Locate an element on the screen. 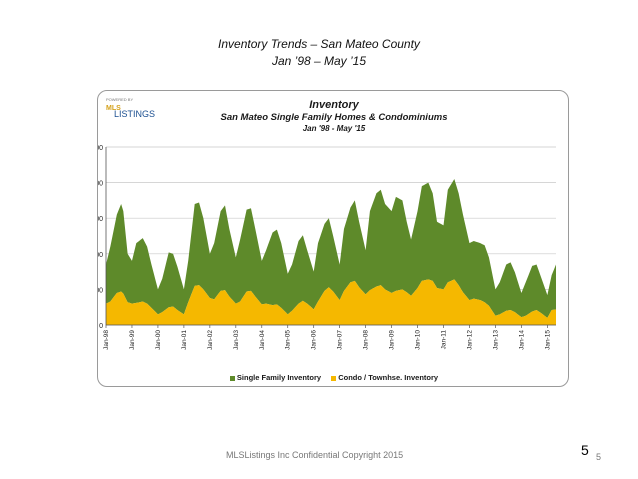  logo-mls-text: MLS is located at coordinates (113, 108).